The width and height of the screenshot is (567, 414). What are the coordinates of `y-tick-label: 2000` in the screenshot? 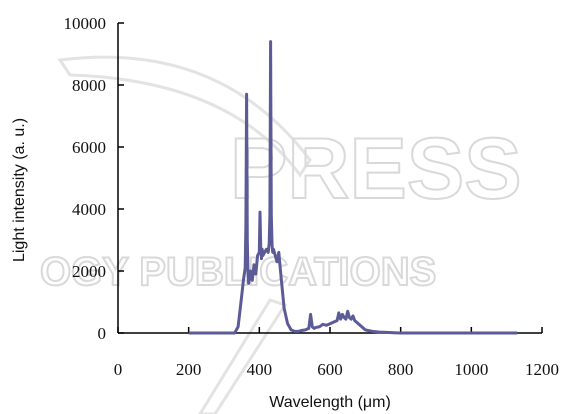 It's located at (89, 271).